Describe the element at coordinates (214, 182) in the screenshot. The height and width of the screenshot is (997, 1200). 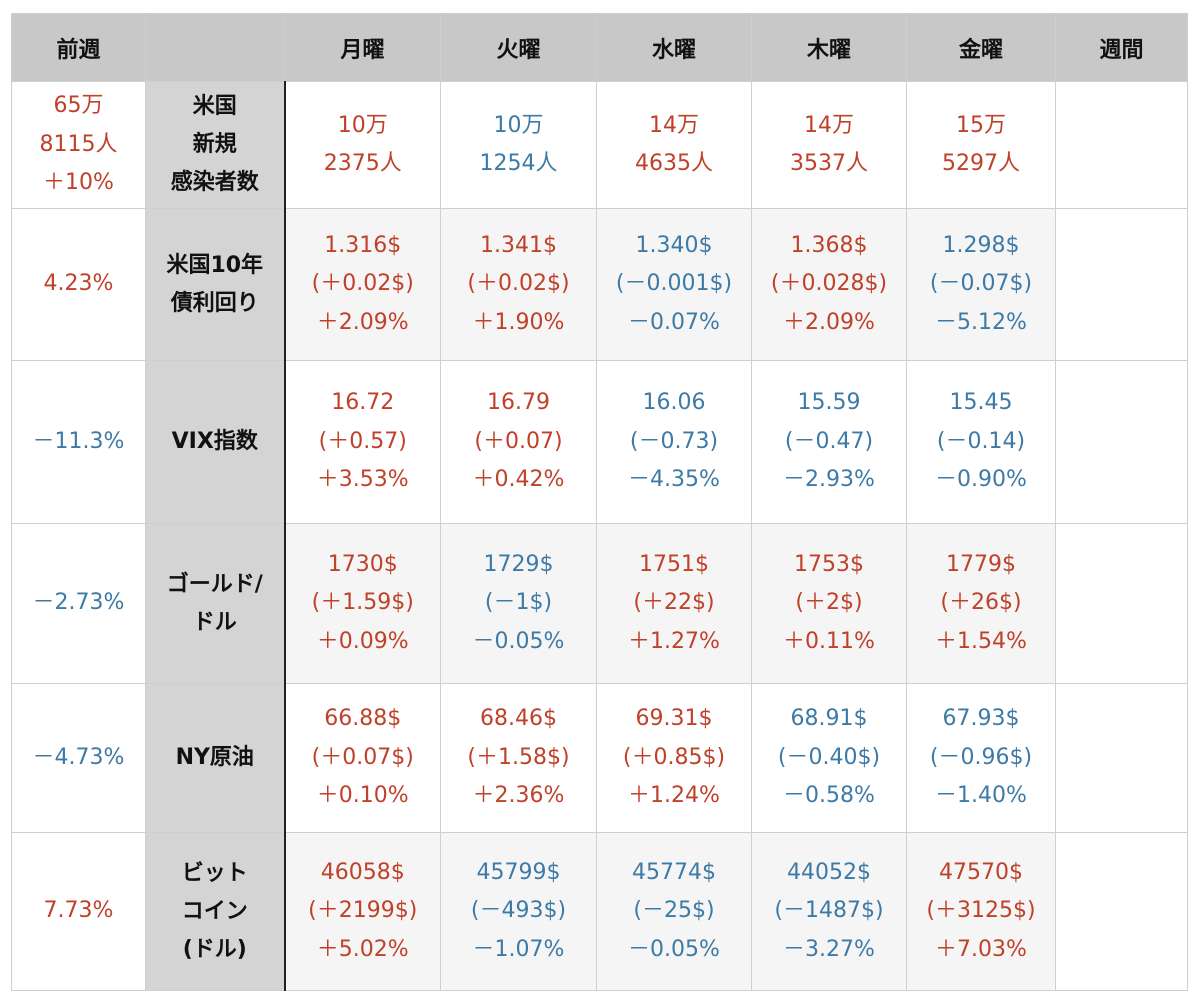
I see `cell-line: 感染者数` at that location.